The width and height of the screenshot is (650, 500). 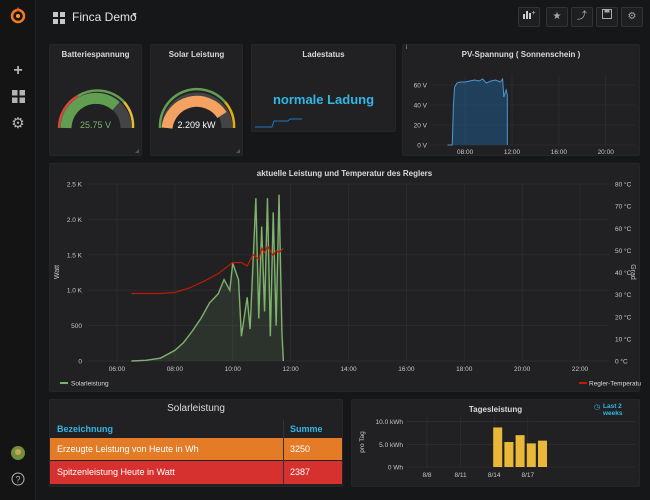 I want to click on y2-axis-label: Grad, so click(x=632, y=272).